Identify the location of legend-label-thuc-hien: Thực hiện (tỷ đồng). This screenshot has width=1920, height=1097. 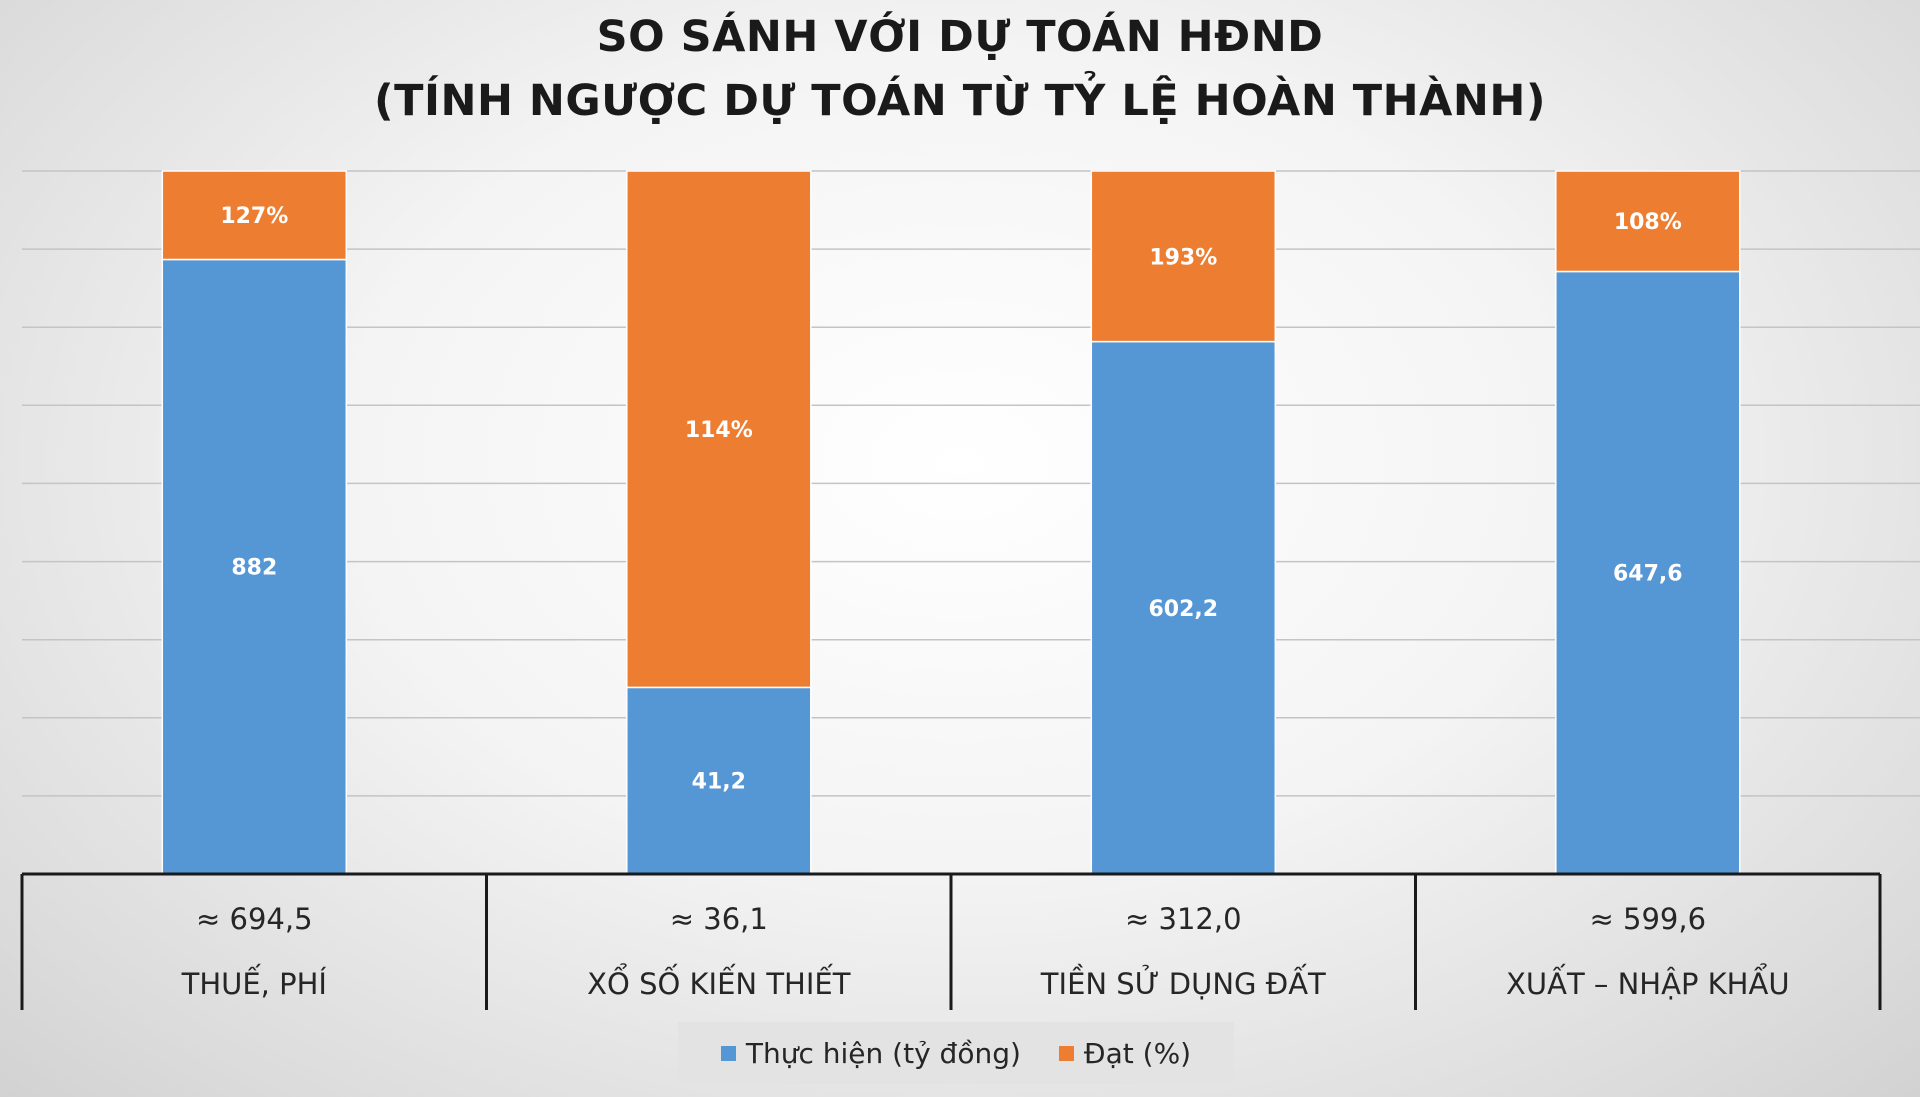
(883, 1053).